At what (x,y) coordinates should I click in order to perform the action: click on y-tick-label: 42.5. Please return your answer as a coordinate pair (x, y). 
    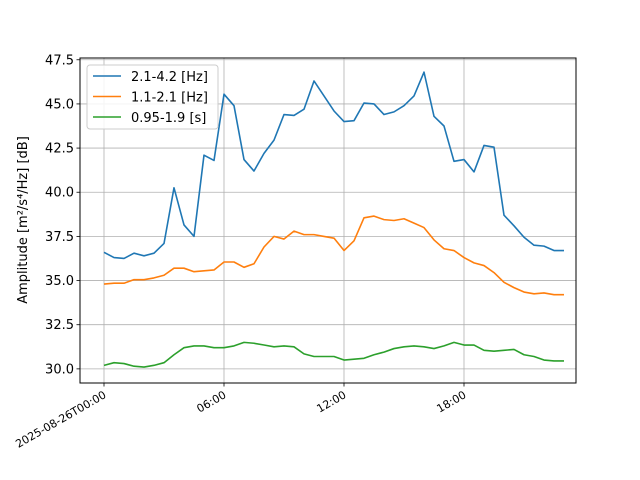
    Looking at the image, I should click on (59, 149).